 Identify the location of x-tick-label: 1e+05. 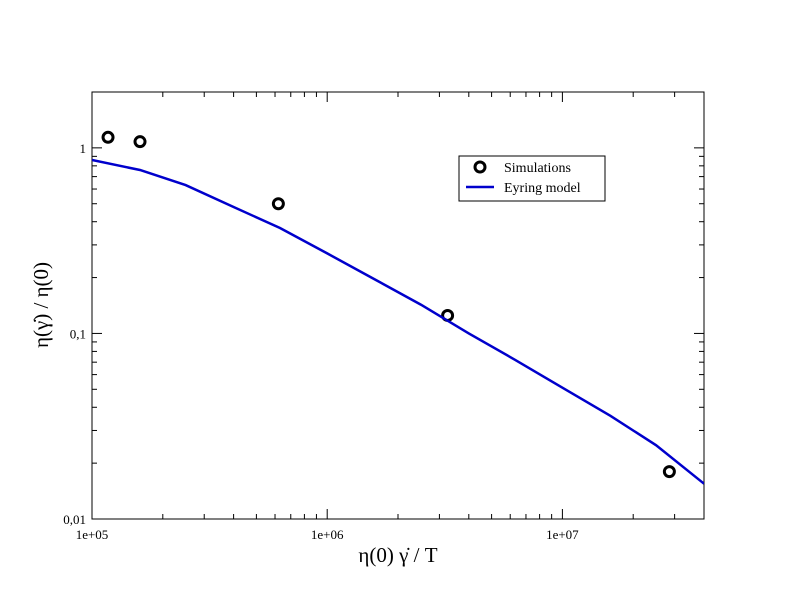
(92, 534).